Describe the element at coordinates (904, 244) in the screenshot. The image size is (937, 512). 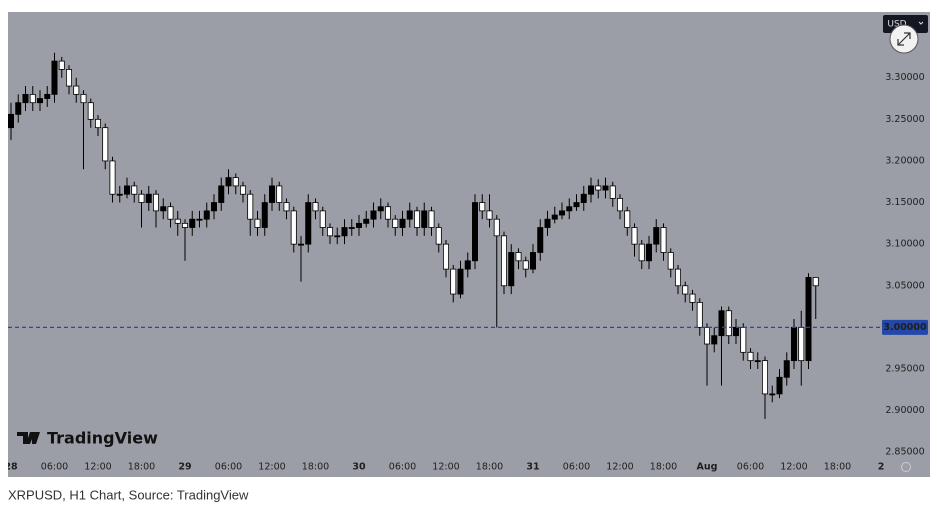
I see `y-tick-label: 3.10000` at that location.